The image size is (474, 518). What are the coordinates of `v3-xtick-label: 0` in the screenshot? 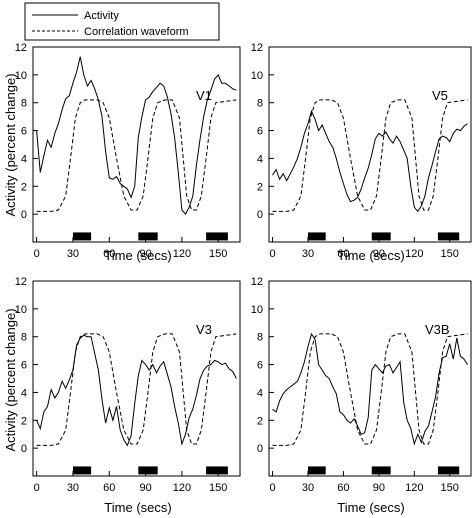 It's located at (37, 488).